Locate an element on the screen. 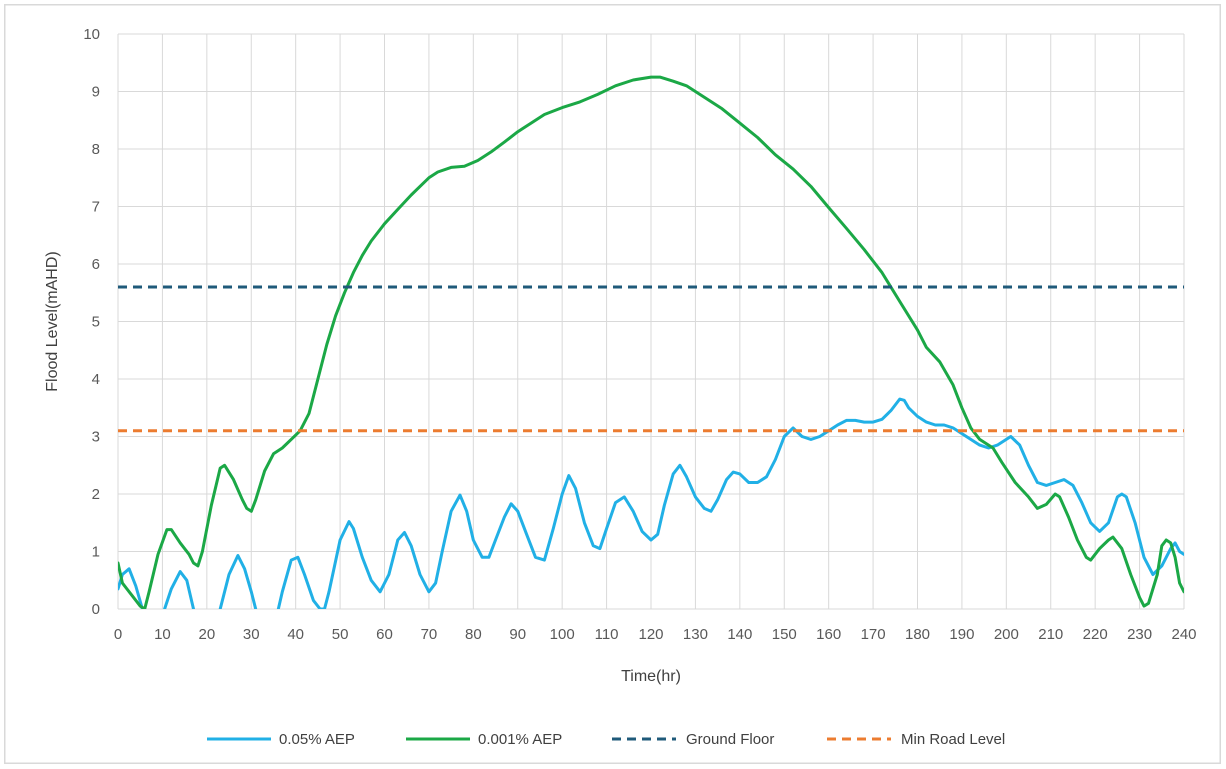 The image size is (1226, 769). y-tick-label: 2 is located at coordinates (96, 494).